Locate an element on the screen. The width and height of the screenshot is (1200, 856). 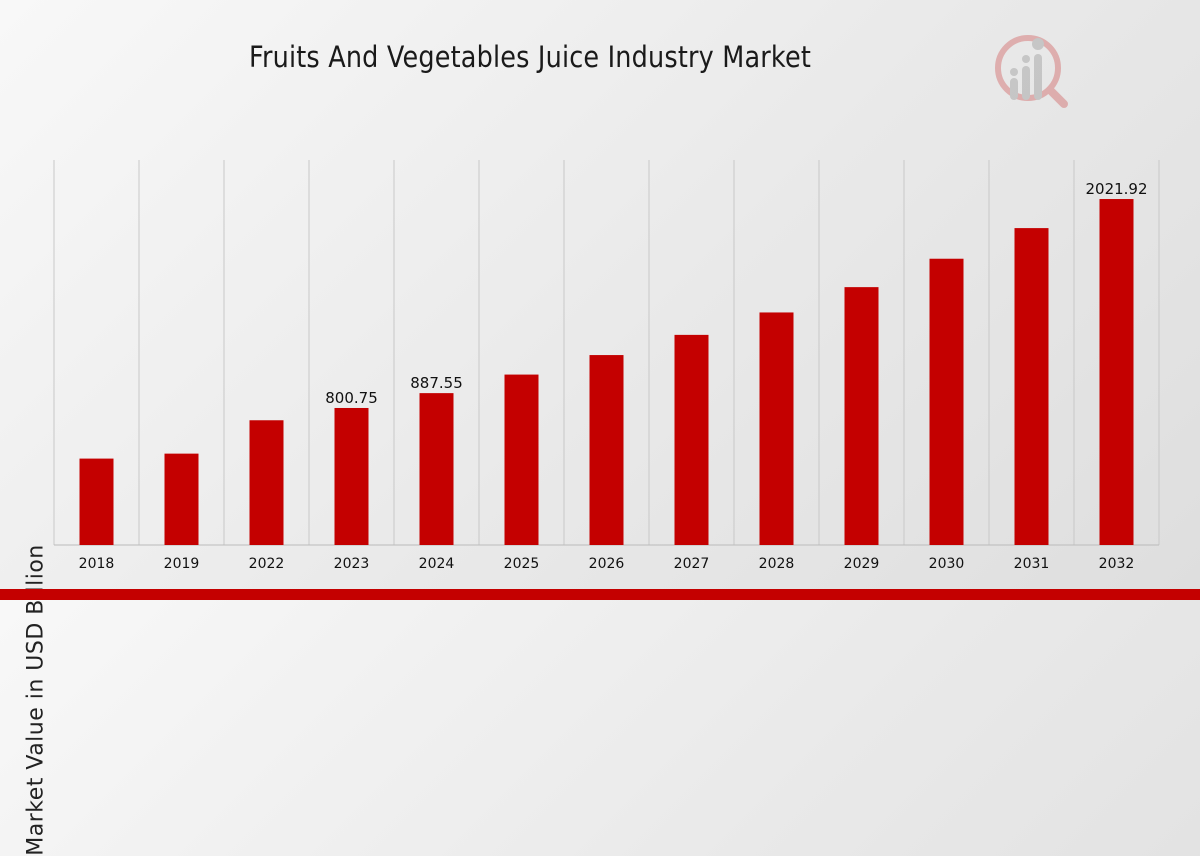
x-tick-label: 2030 is located at coordinates (947, 564).